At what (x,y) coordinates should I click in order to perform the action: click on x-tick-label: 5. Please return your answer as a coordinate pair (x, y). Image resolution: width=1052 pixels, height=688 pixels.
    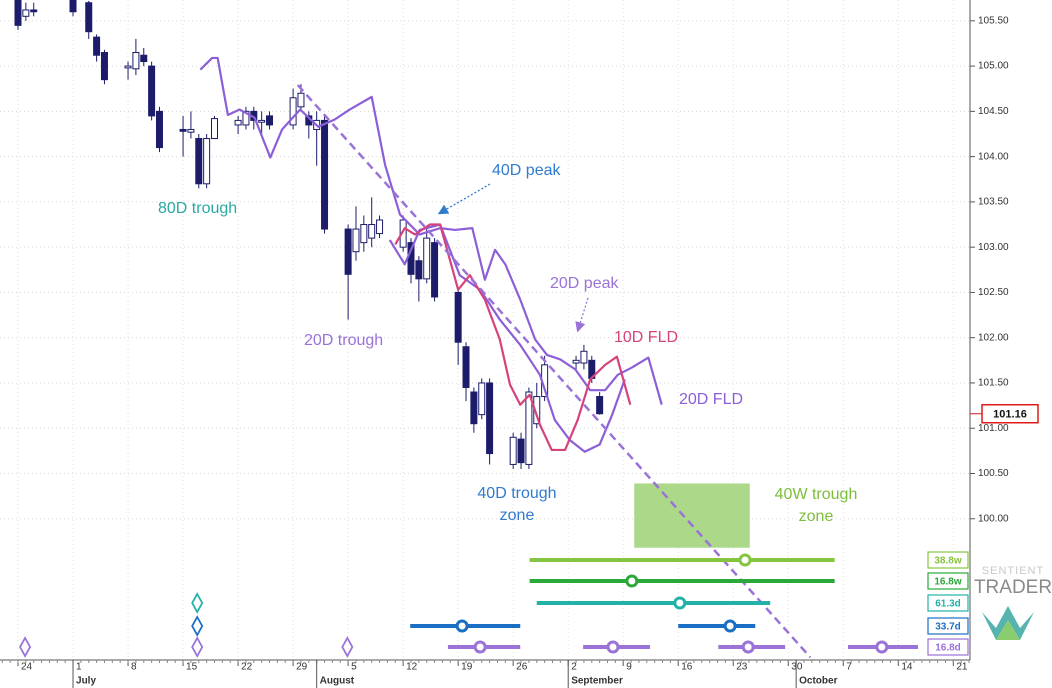
    Looking at the image, I should click on (354, 667).